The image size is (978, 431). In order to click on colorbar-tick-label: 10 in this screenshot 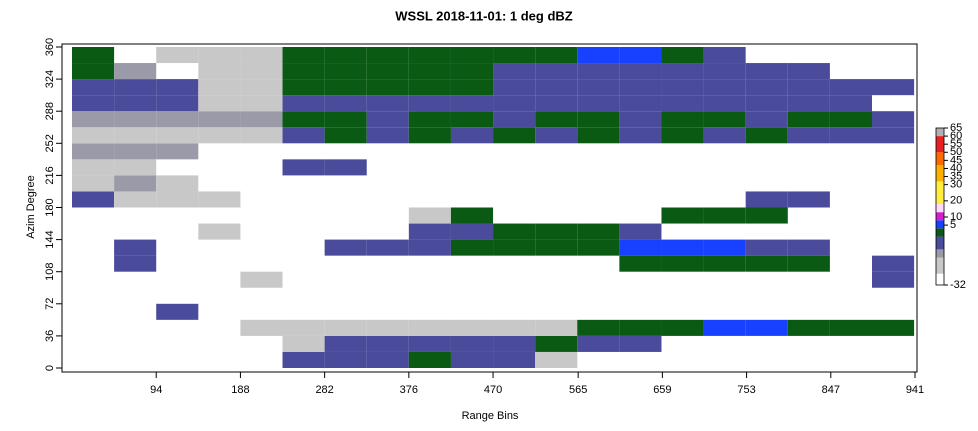, I will do `click(956, 217)`.